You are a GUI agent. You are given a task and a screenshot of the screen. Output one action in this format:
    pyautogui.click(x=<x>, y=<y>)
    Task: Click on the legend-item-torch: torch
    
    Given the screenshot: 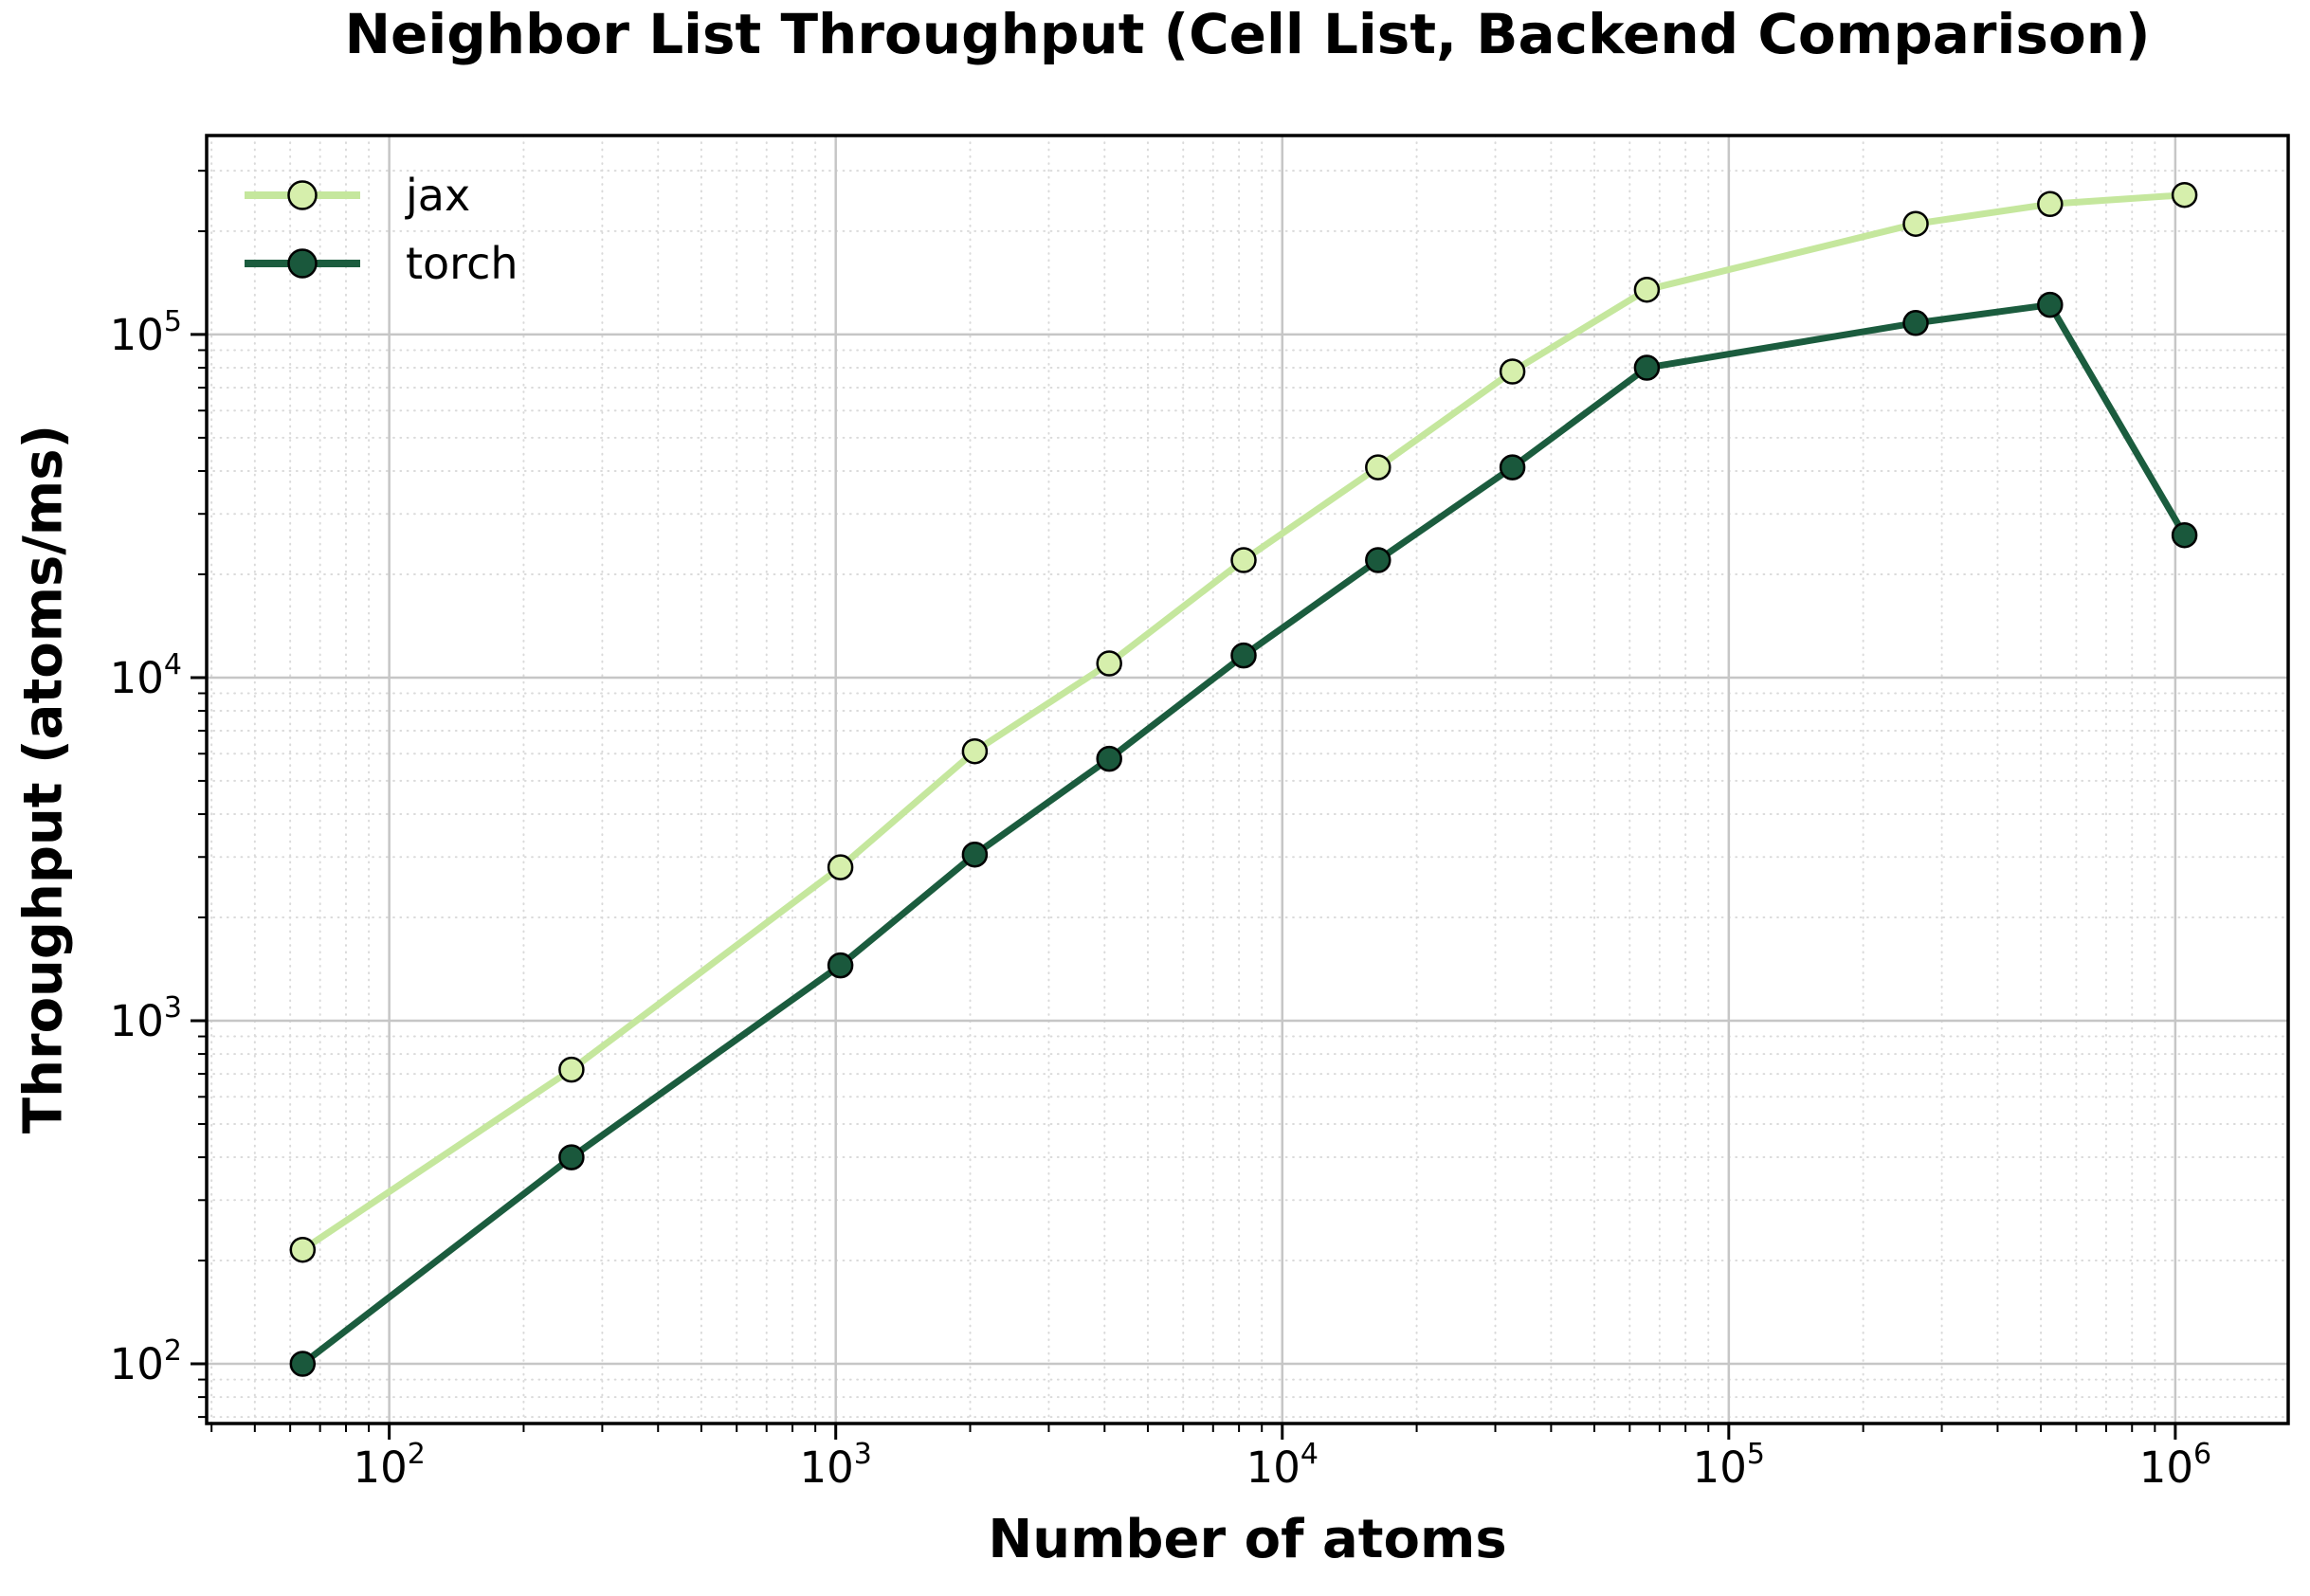 What is the action you would take?
    pyautogui.click(x=378, y=264)
    